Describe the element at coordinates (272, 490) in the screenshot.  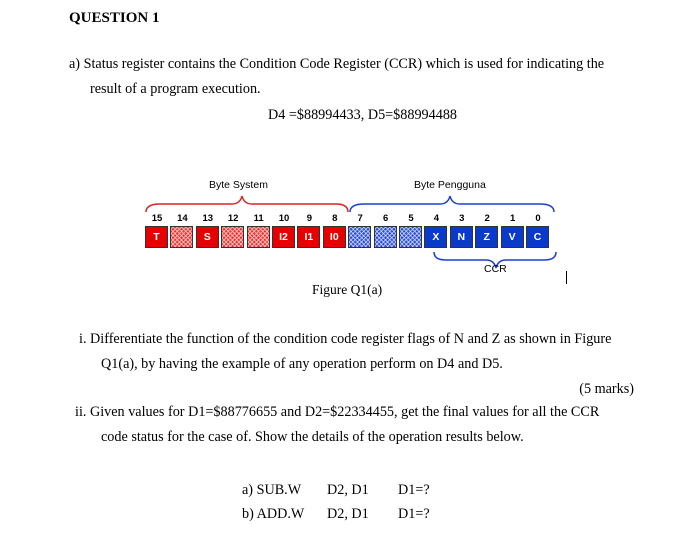
I see `op-a-label: a) SUB.W` at that location.